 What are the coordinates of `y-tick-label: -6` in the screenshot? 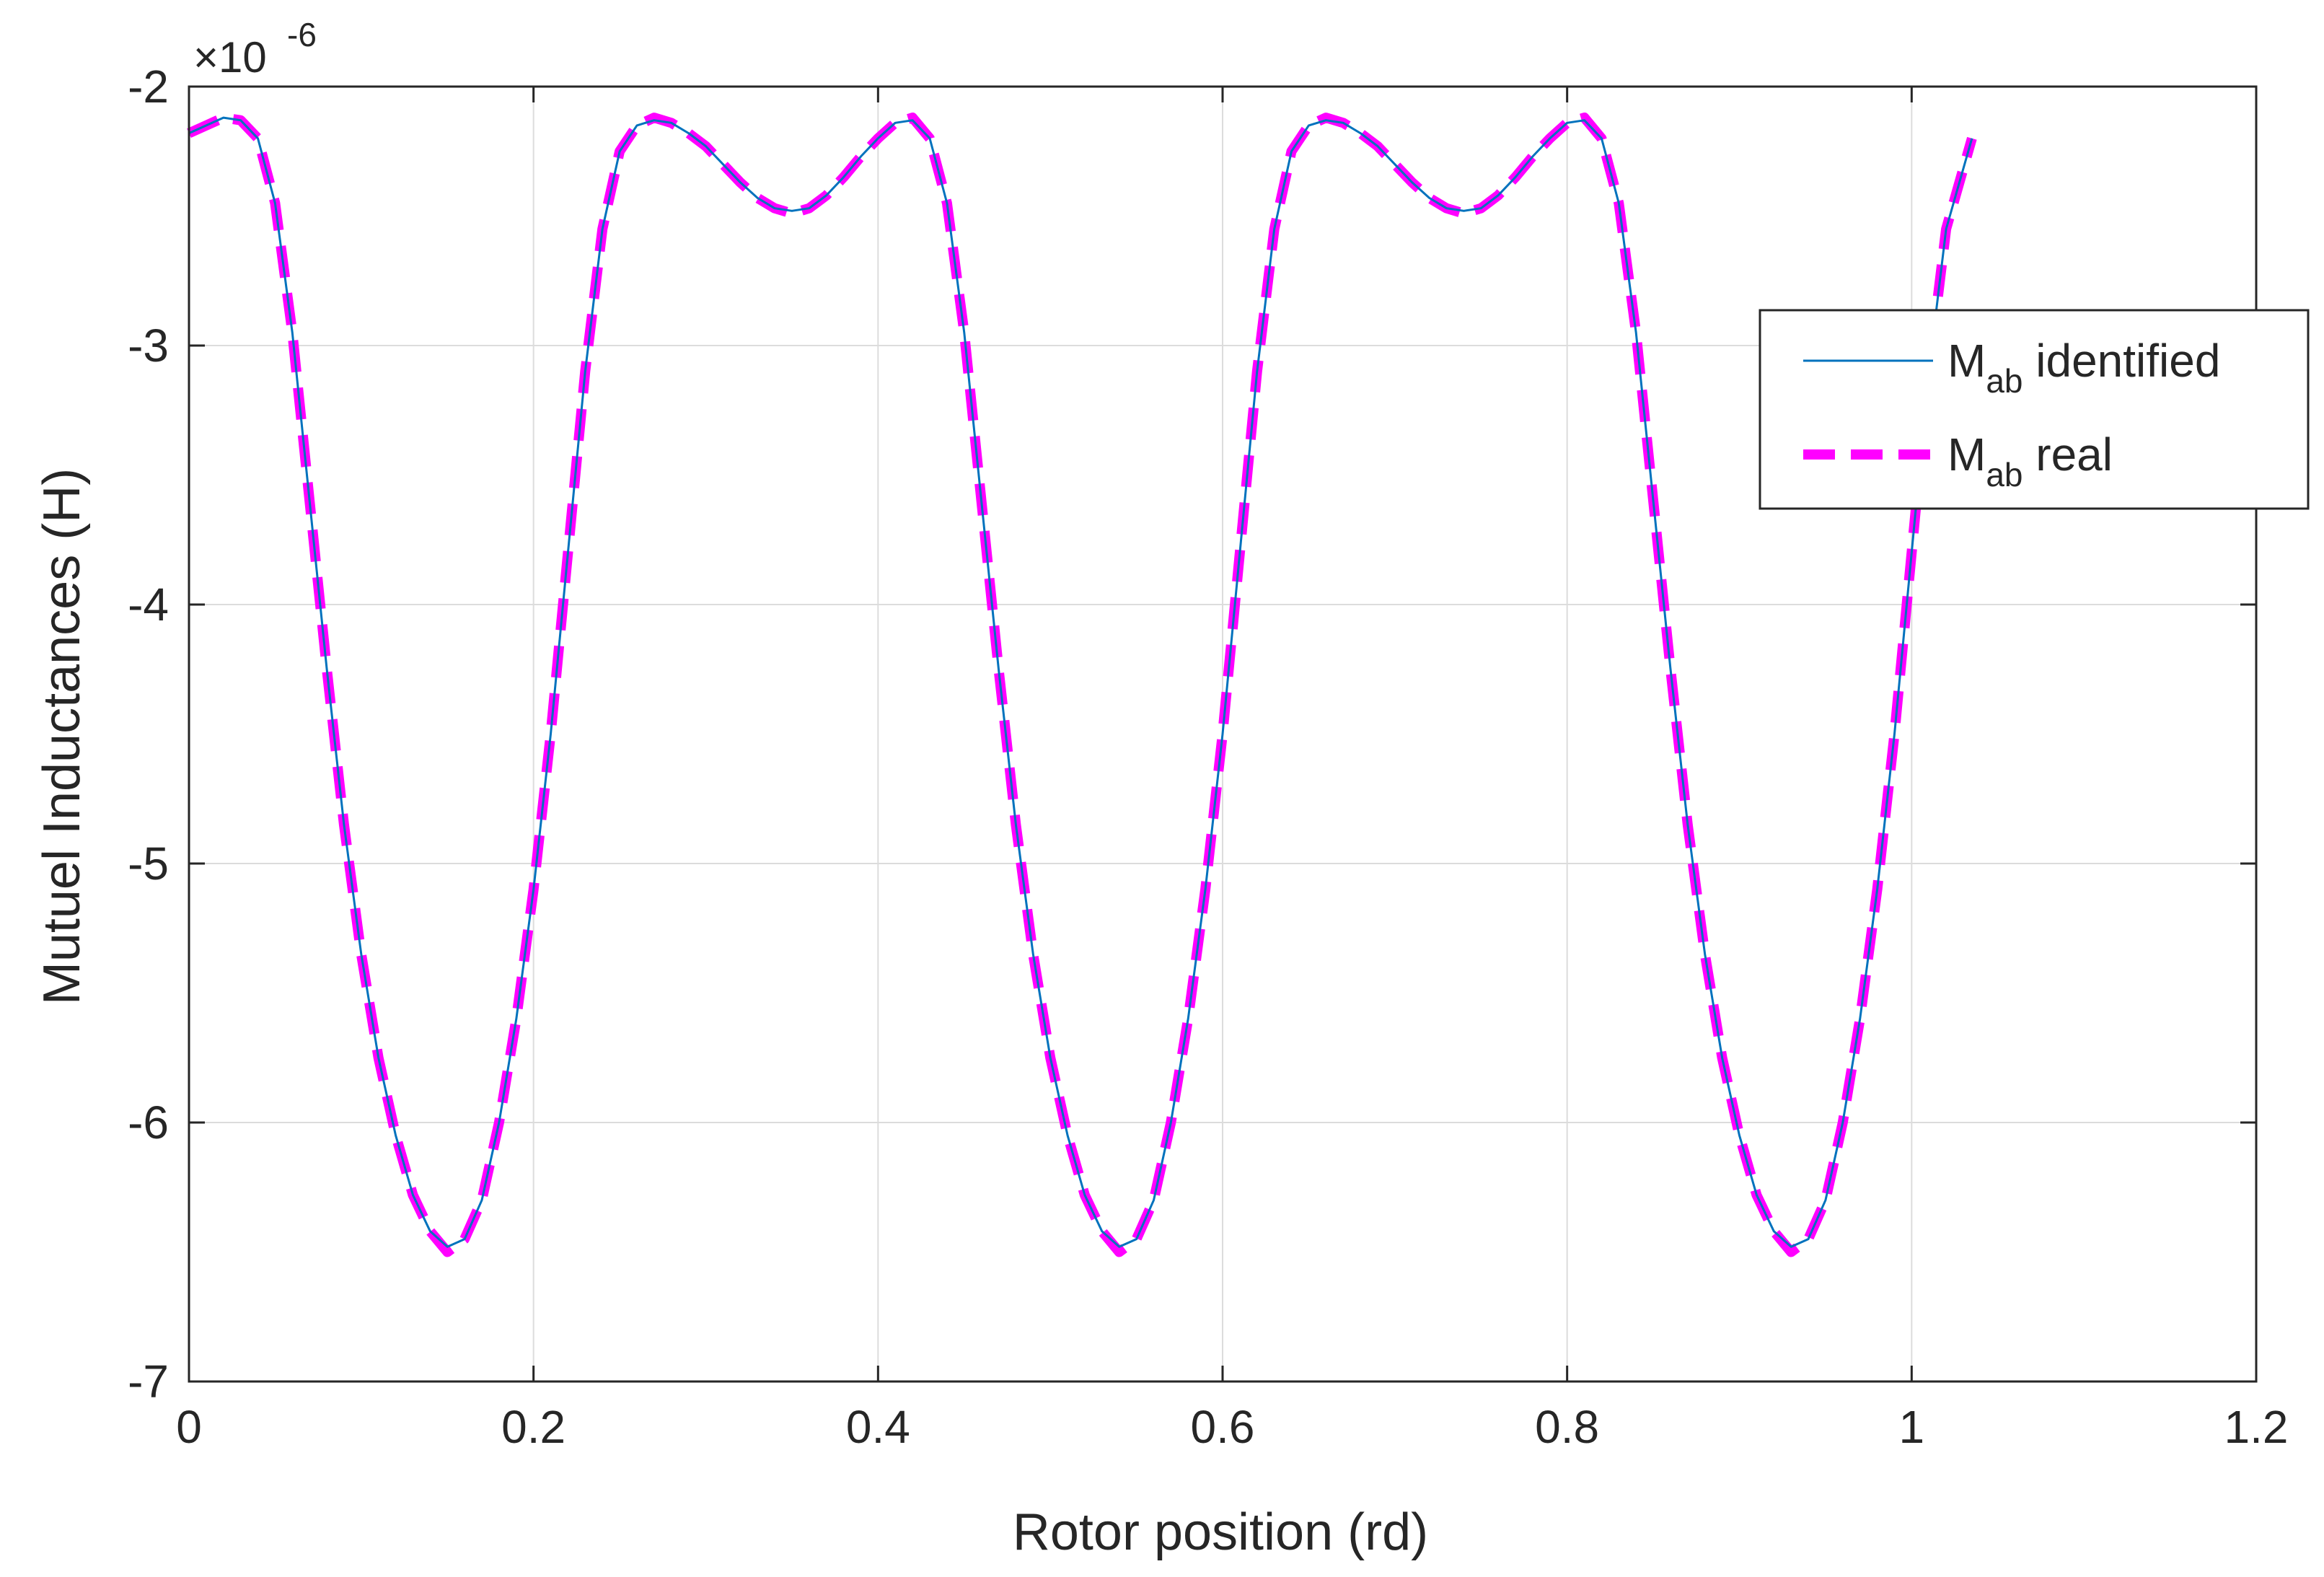 It's located at (148, 1123).